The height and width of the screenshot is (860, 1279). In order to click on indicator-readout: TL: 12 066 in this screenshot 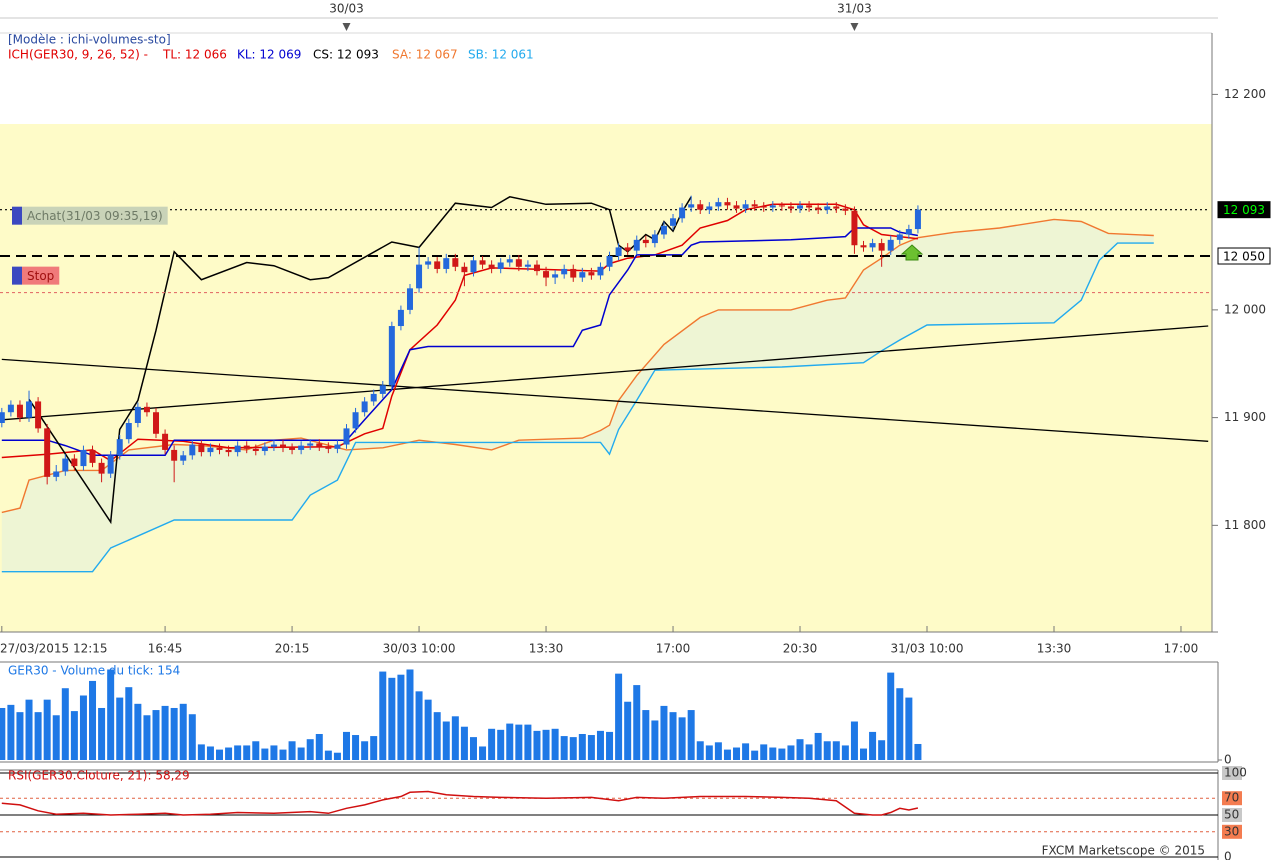, I will do `click(194, 55)`.